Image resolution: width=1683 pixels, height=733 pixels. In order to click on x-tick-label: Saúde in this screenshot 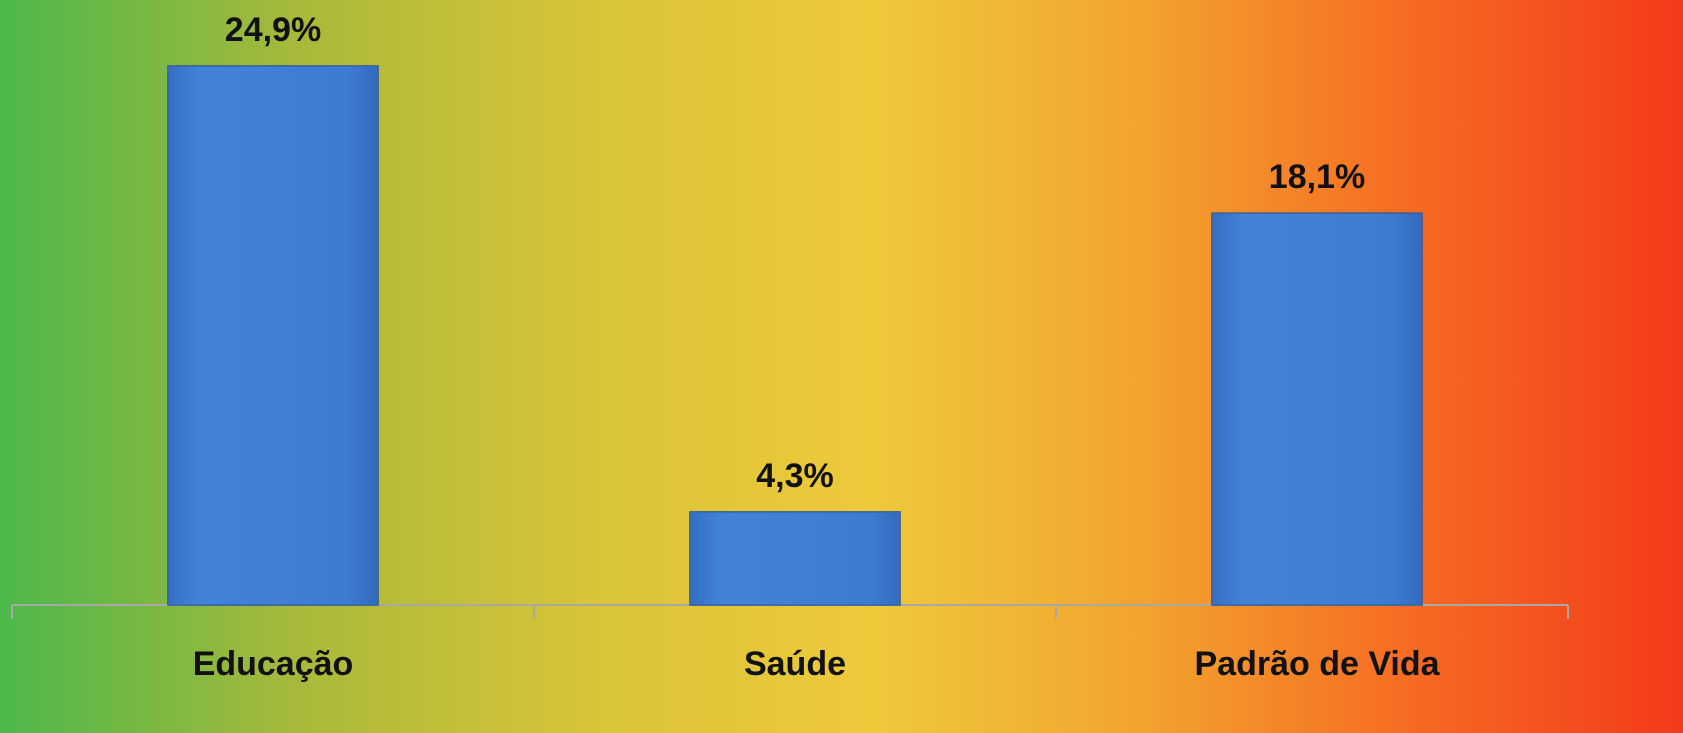, I will do `click(795, 664)`.